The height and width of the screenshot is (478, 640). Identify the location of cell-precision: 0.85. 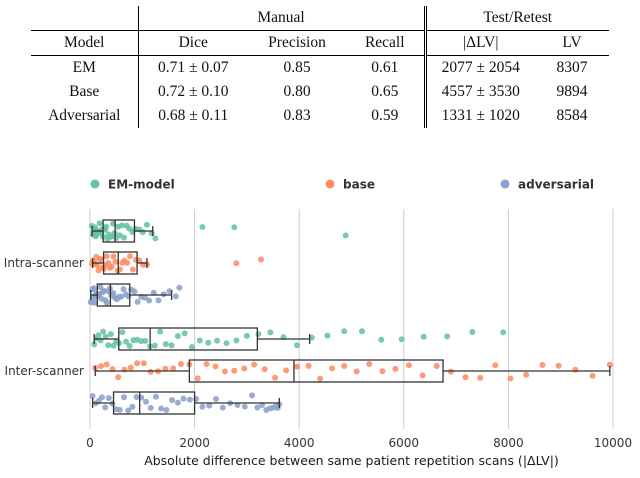
(297, 67).